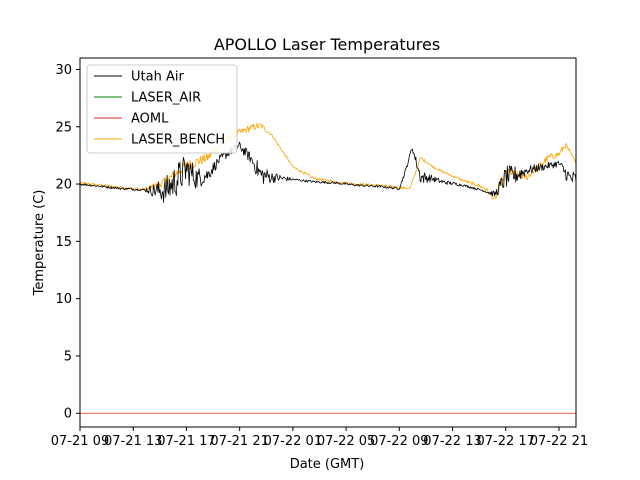 The height and width of the screenshot is (480, 640). I want to click on x-tick-label: 07-22 09, so click(399, 441).